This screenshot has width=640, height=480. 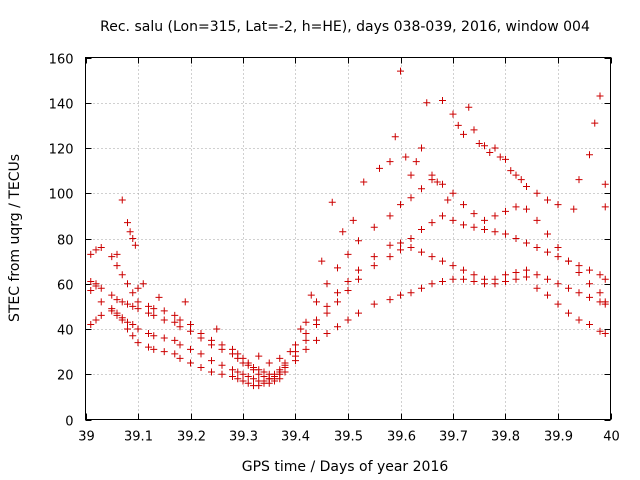 I want to click on y-tick-label: 60, so click(x=65, y=286).